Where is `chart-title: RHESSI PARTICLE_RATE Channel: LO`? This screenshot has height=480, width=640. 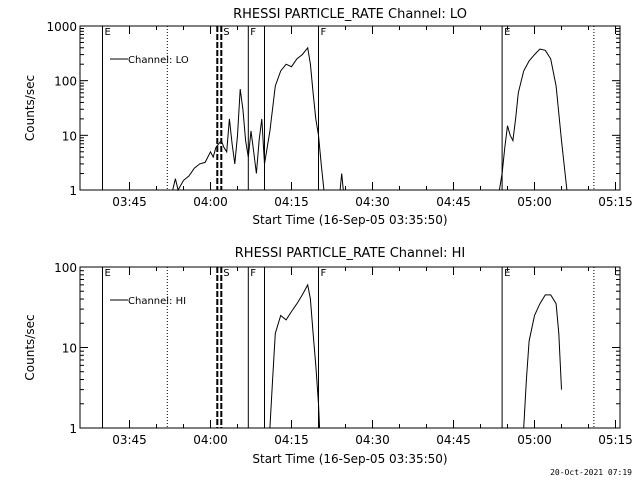
chart-title: RHESSI PARTICLE_RATE Channel: LO is located at coordinates (350, 14).